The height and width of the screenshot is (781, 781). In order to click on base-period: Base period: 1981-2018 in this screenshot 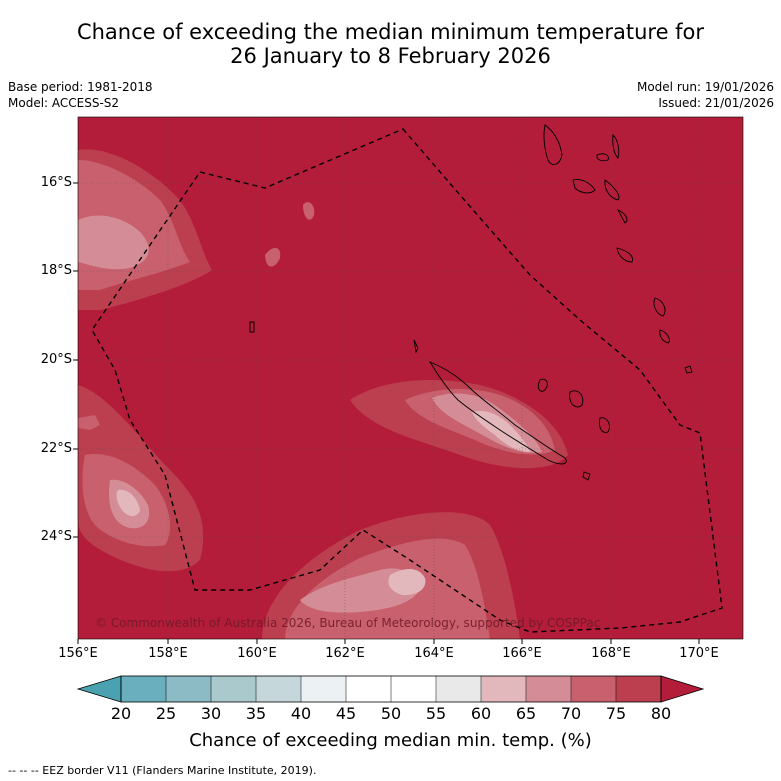, I will do `click(80, 87)`.